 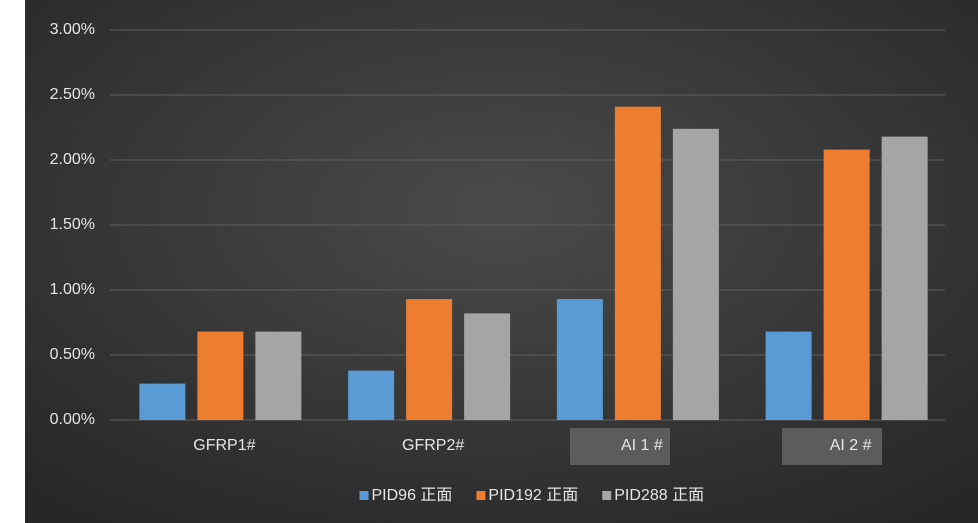 I want to click on y-tick-label: 0.50%, so click(x=72, y=354).